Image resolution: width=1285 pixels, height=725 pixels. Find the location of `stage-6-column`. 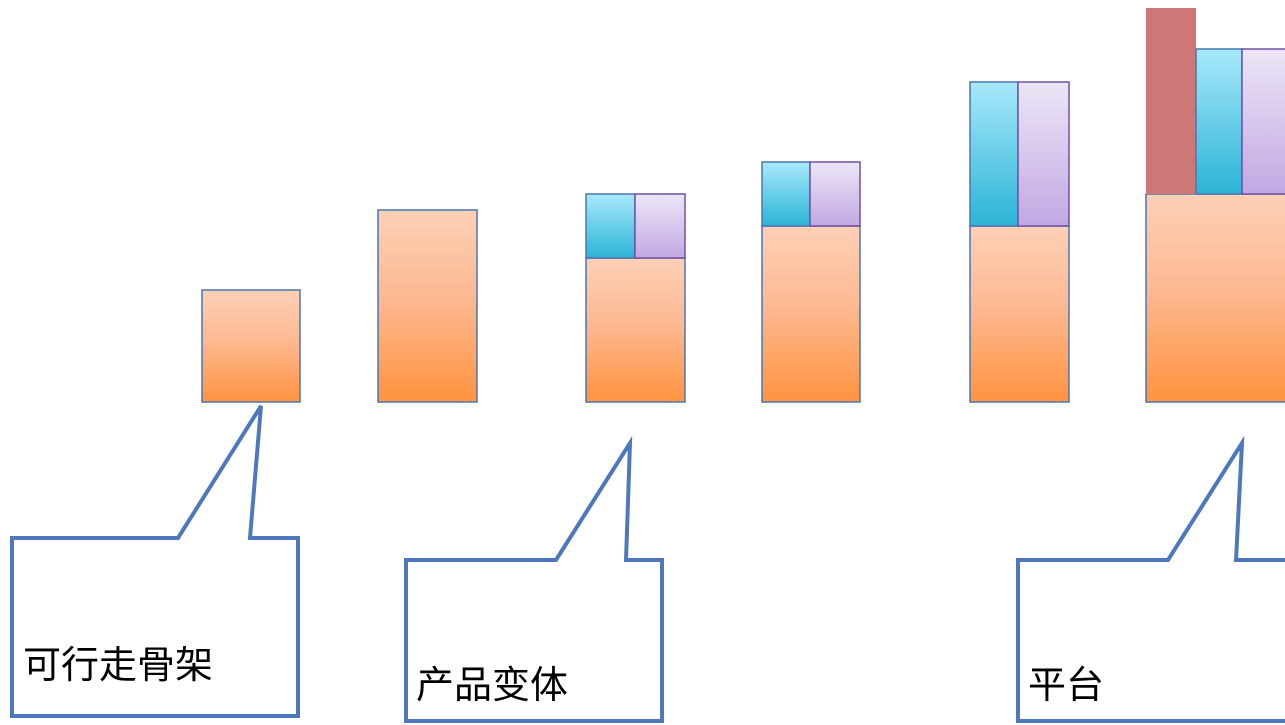

stage-6-column is located at coordinates (1215, 205).